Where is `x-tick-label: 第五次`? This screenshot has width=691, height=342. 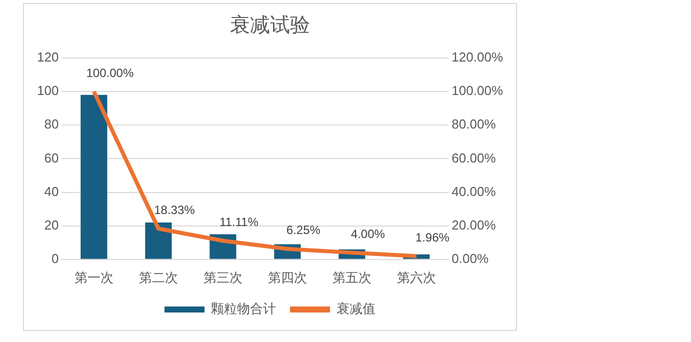
x-tick-label: 第五次 is located at coordinates (352, 277).